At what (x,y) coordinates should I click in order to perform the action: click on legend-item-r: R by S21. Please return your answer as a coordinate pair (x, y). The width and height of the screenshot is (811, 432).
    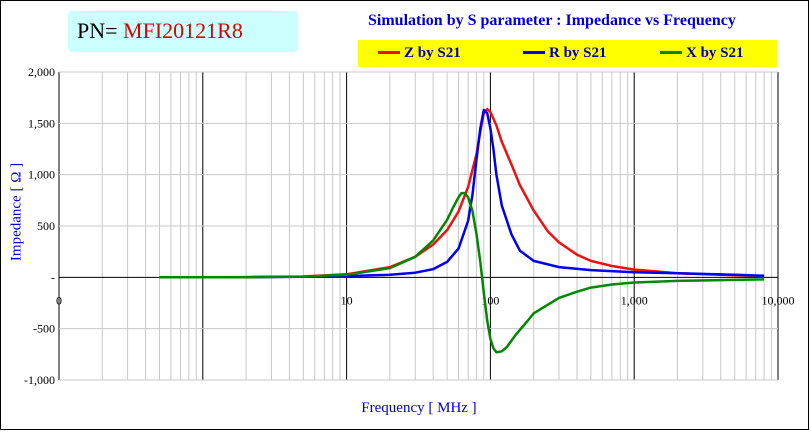
    Looking at the image, I should click on (565, 53).